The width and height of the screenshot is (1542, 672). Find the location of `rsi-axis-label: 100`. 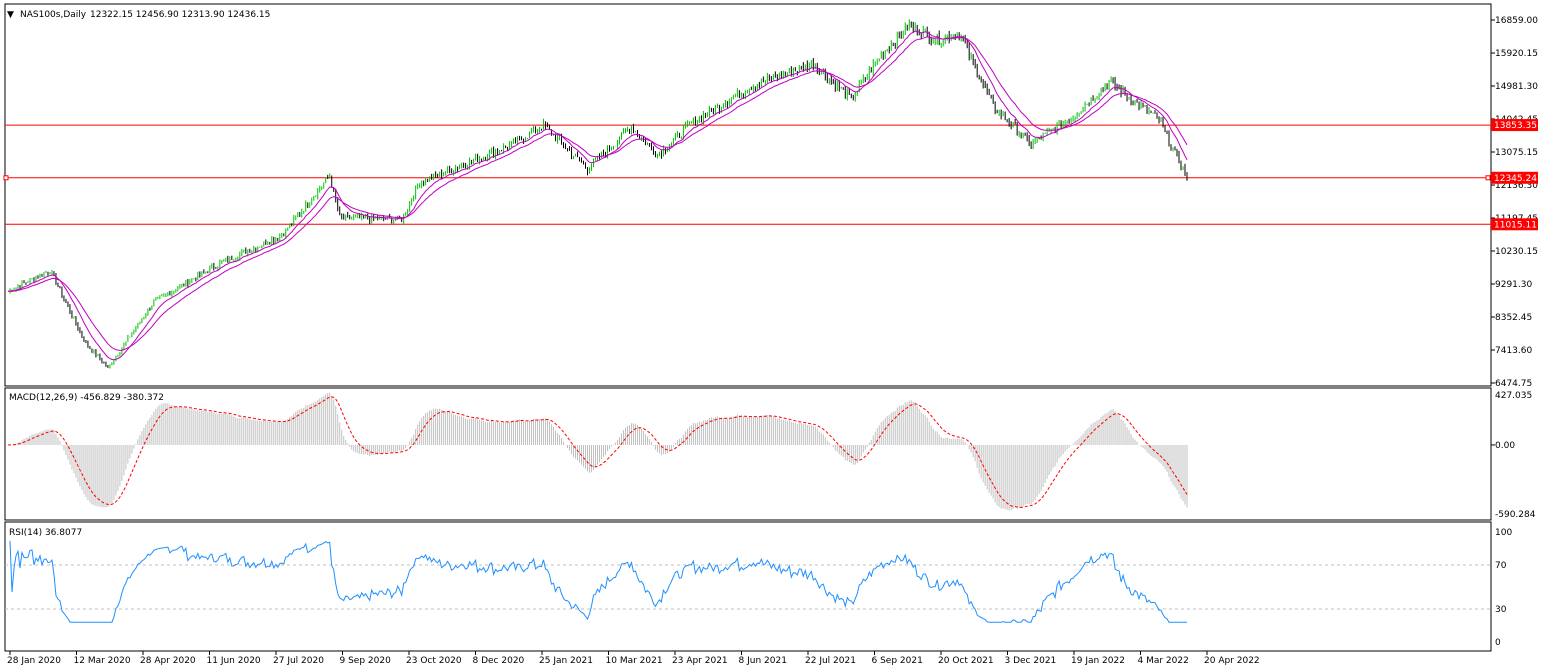

rsi-axis-label: 100 is located at coordinates (1503, 533).